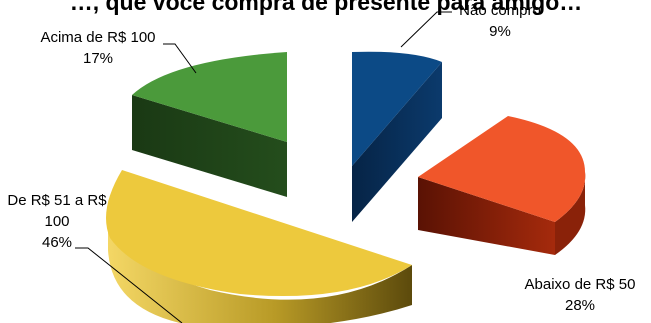  Describe the element at coordinates (580, 284) in the screenshot. I see `label-abaixo-50: Abaixo de R$ 50` at that location.